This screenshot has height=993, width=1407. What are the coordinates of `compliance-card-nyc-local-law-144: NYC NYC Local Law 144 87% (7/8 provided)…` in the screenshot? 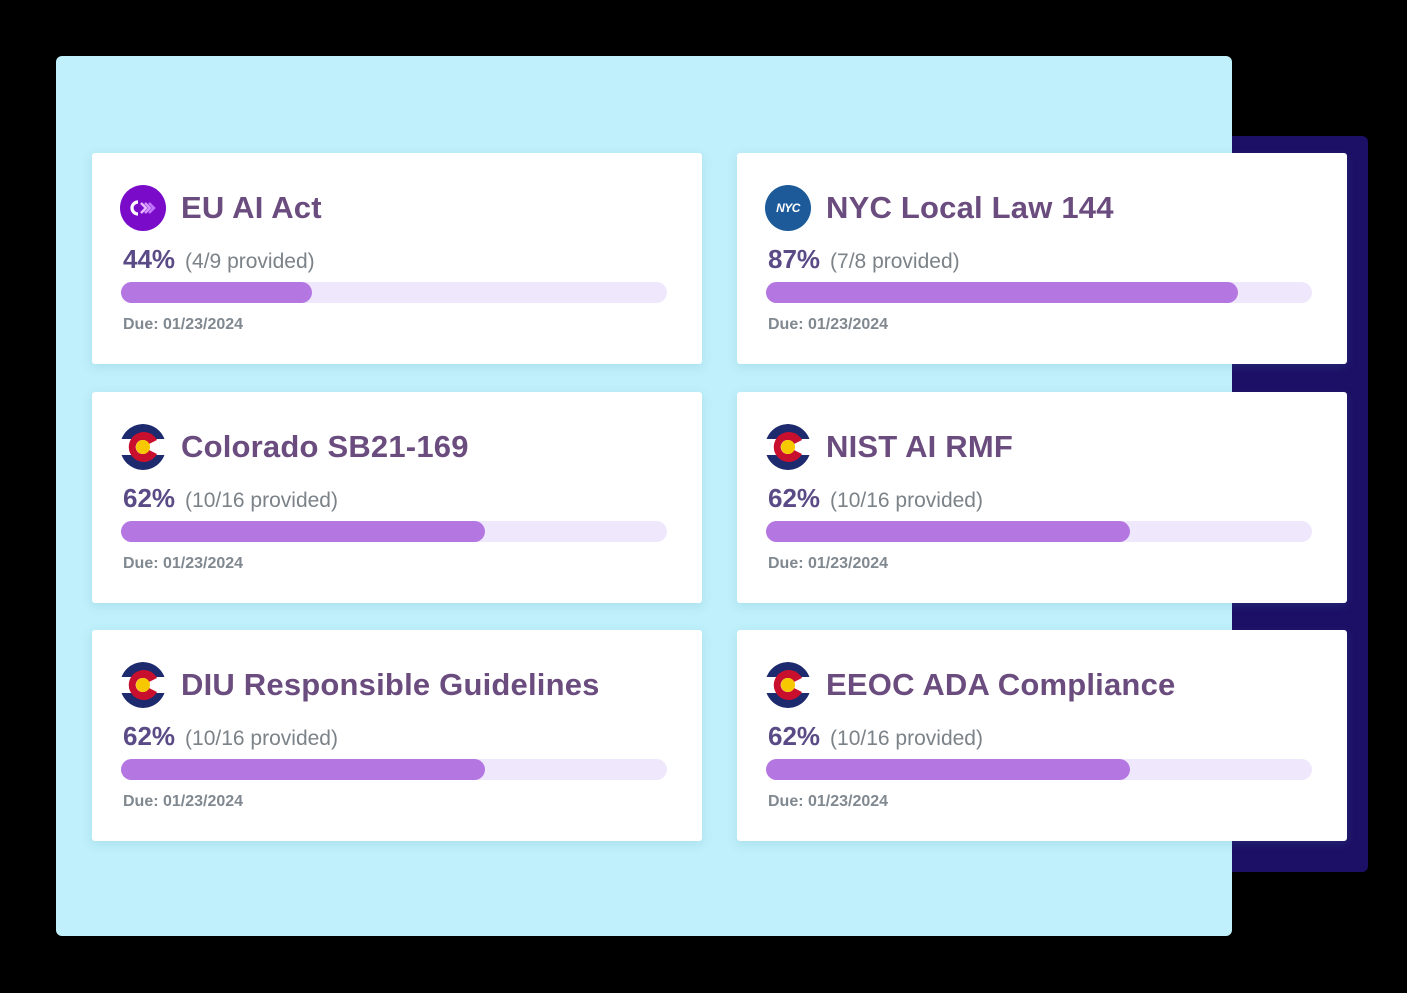 It's located at (1042, 258).